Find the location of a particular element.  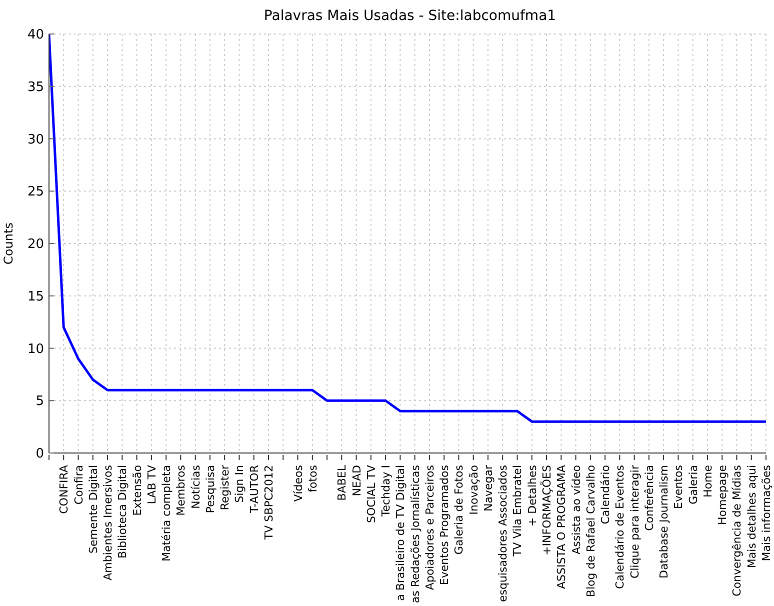

x-tick-label: esquisadores Associados is located at coordinates (503, 533).